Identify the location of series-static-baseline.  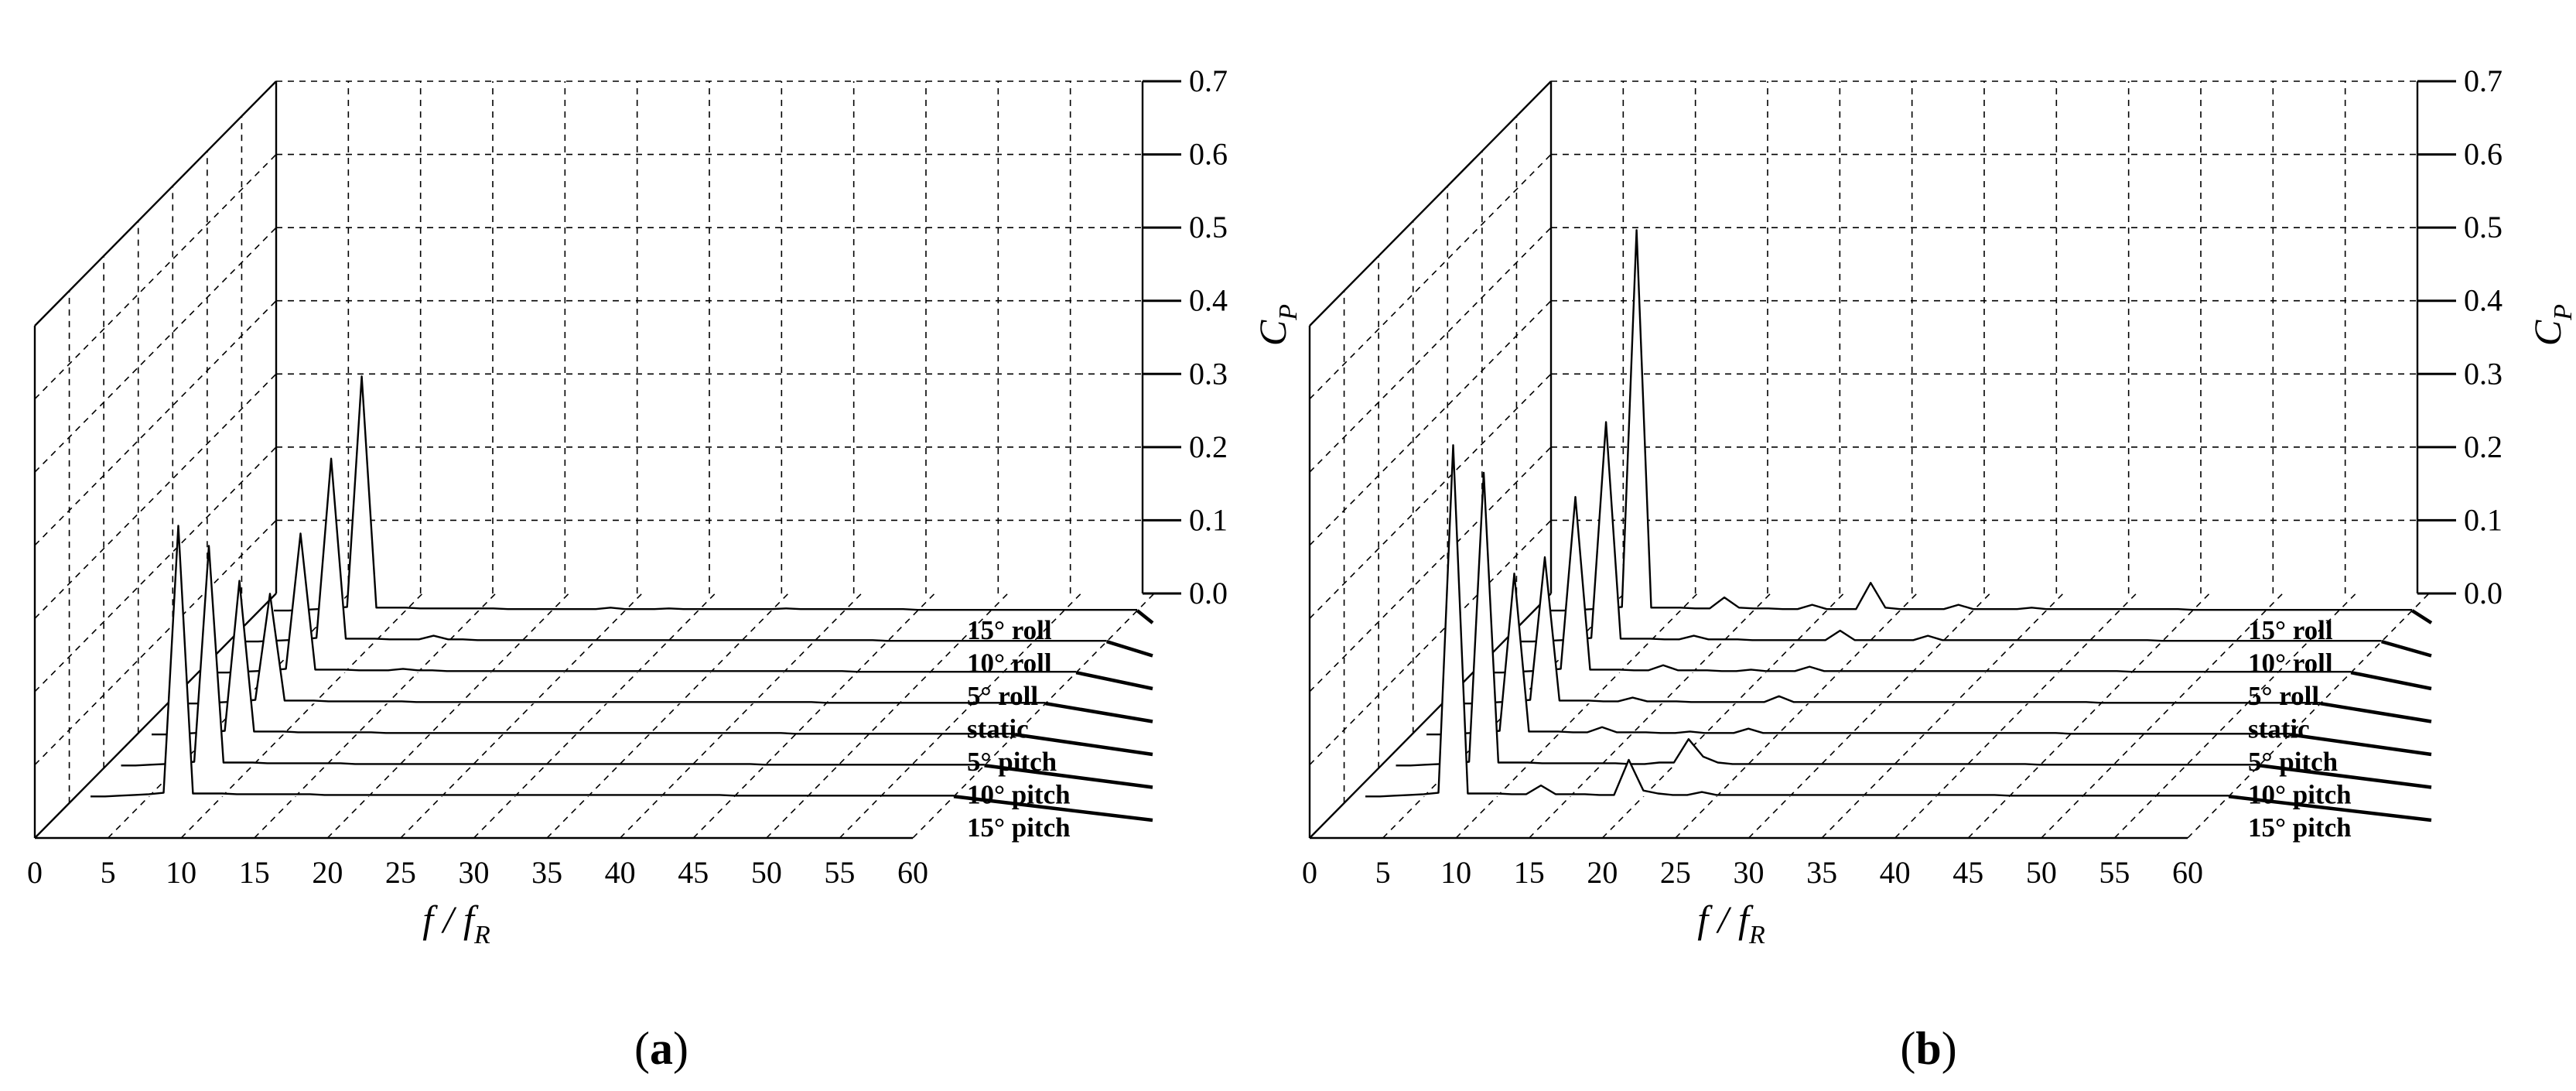
(2376, 712).